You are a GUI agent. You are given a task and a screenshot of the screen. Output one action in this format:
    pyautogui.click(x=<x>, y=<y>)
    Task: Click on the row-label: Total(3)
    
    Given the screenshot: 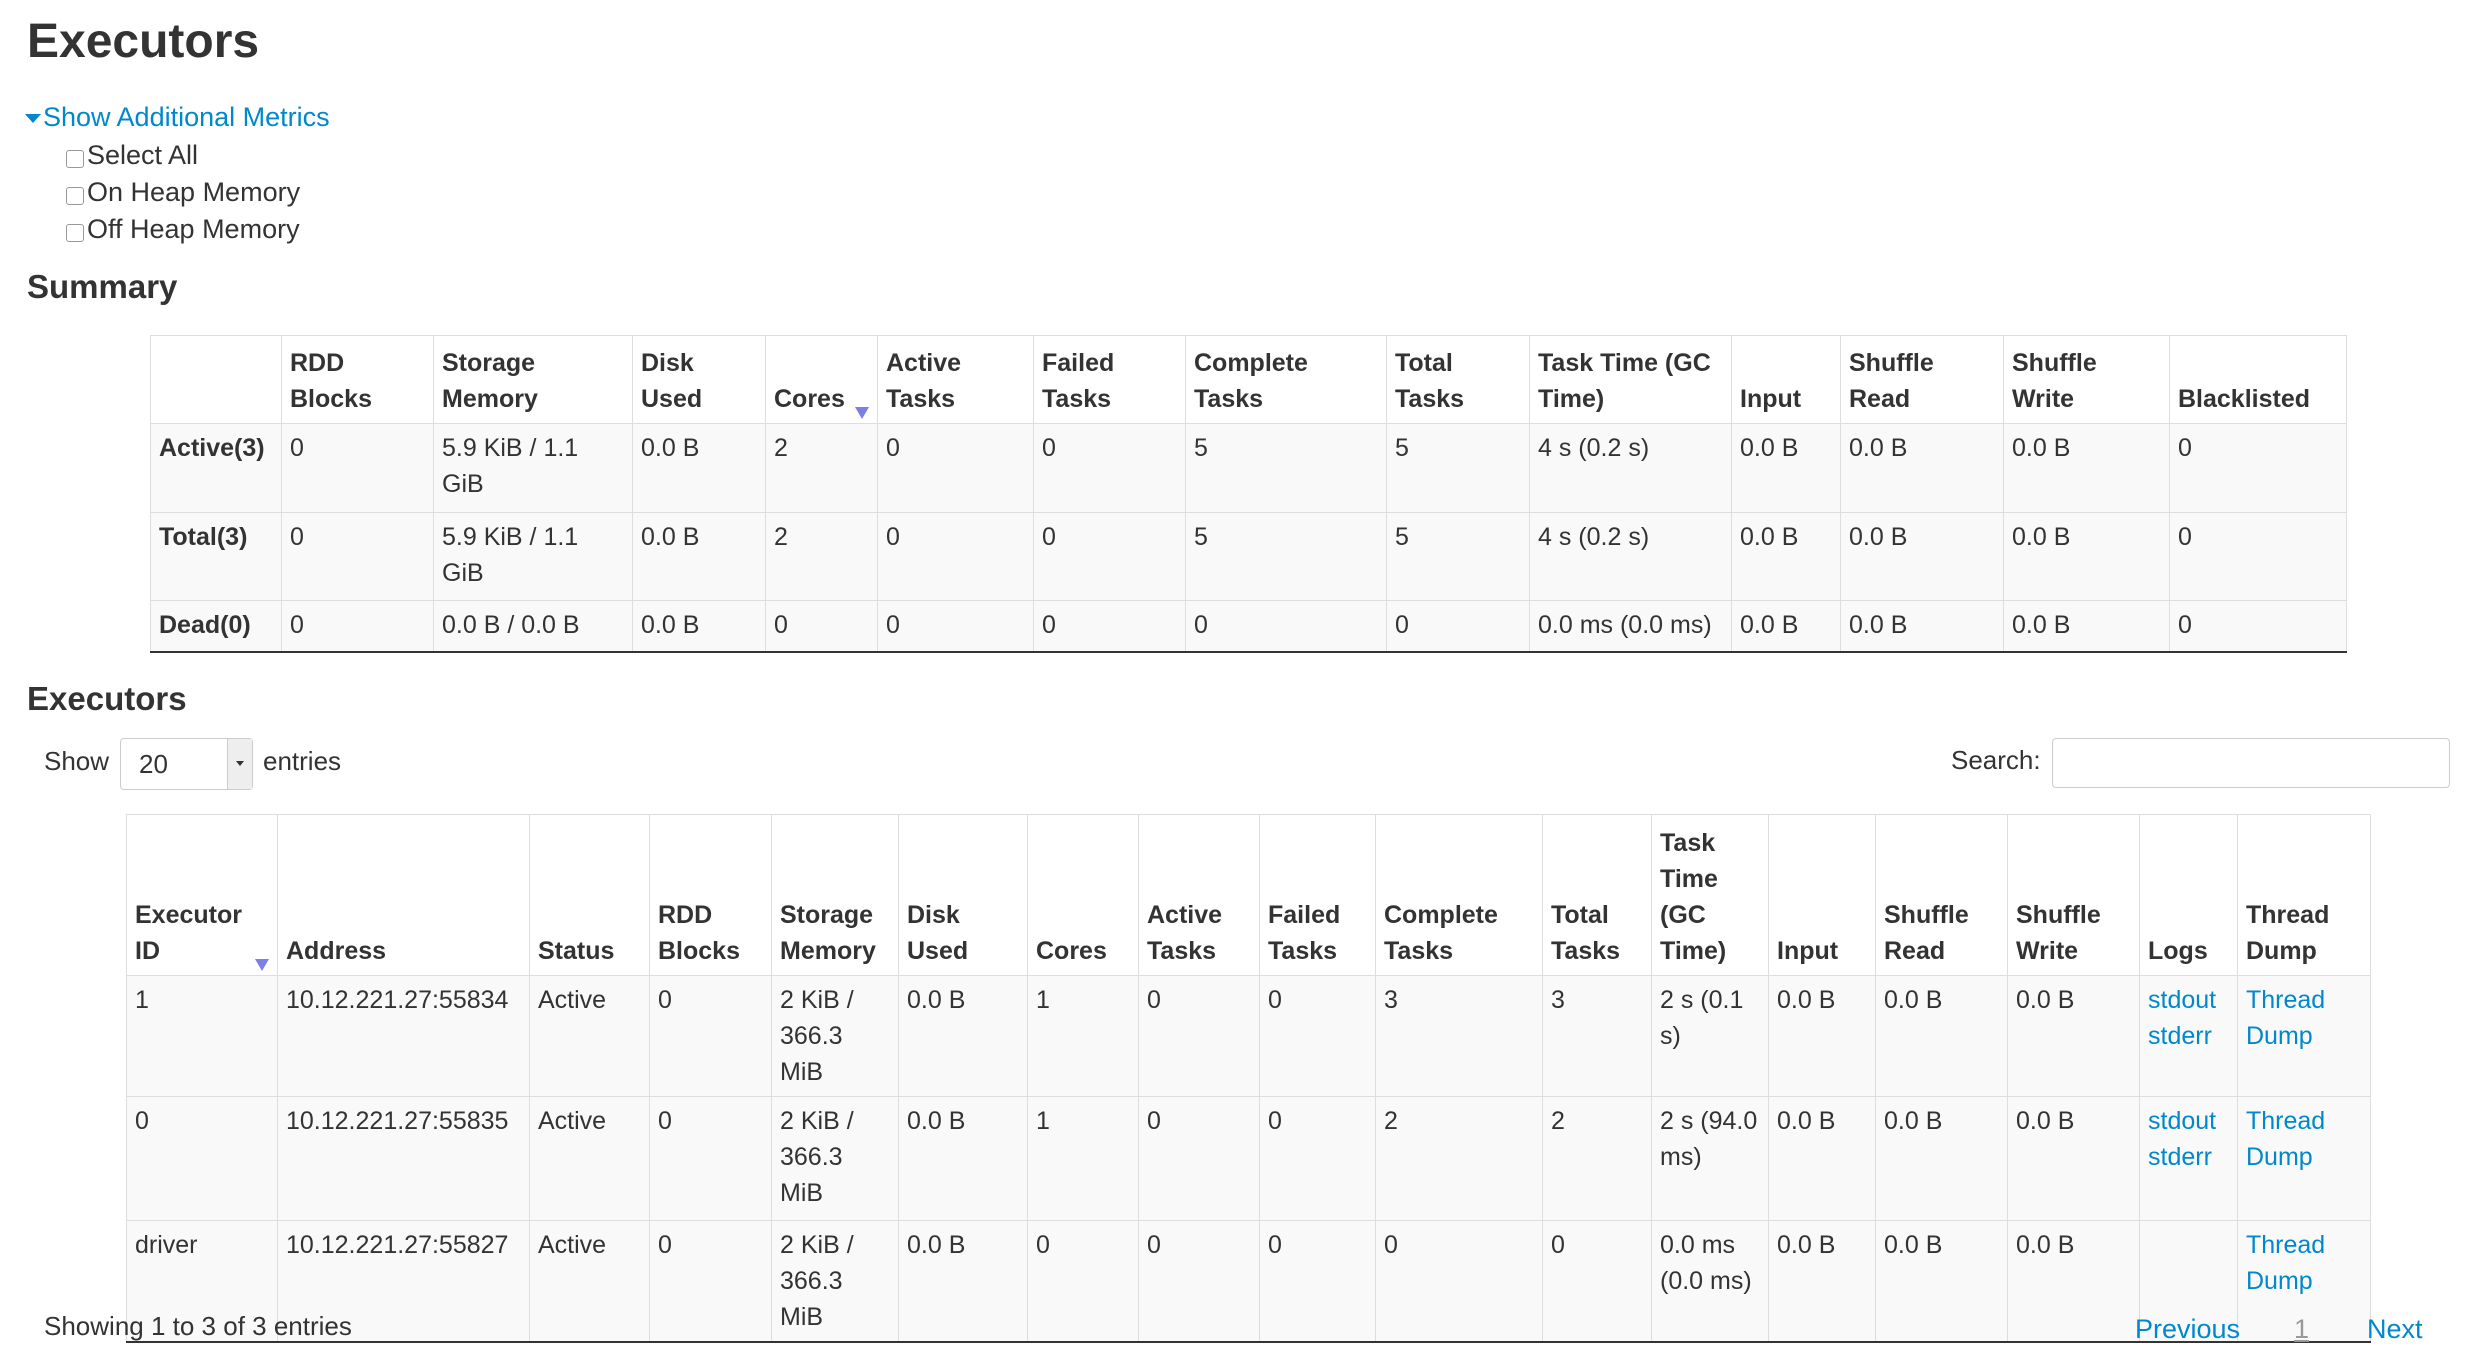 What is the action you would take?
    pyautogui.click(x=216, y=556)
    